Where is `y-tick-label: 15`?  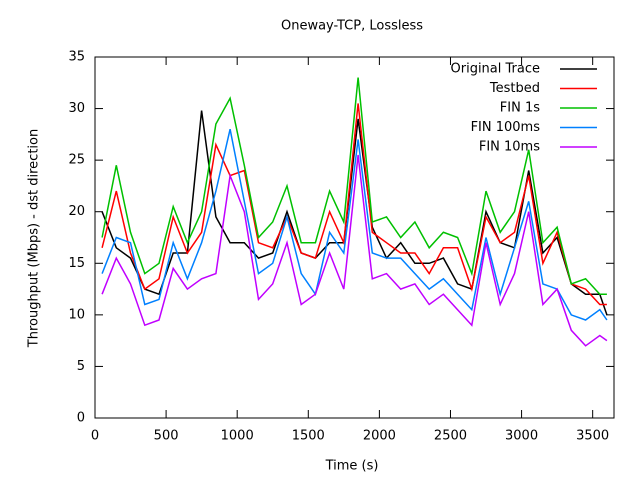 y-tick-label: 15 is located at coordinates (76, 263).